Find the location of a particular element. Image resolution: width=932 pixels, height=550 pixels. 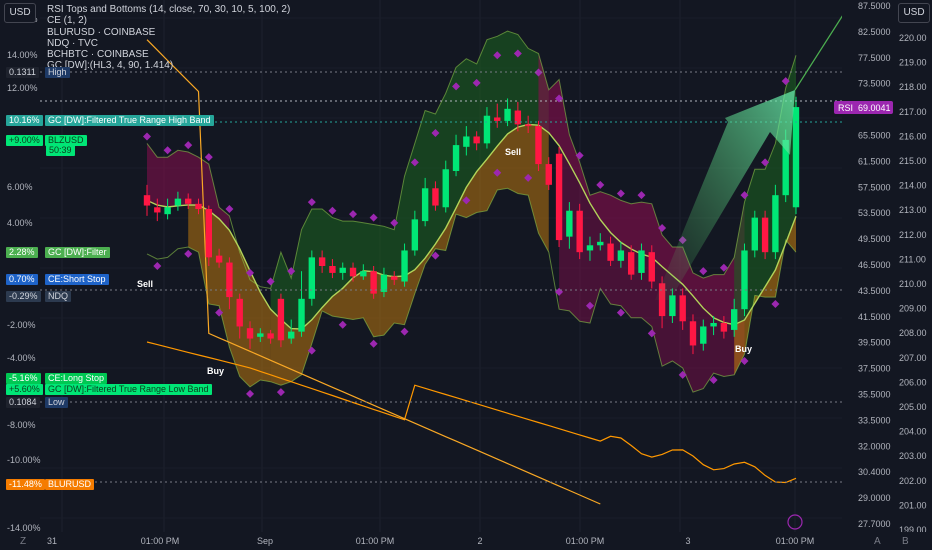

left-tag-18: Low is located at coordinates (56, 402).